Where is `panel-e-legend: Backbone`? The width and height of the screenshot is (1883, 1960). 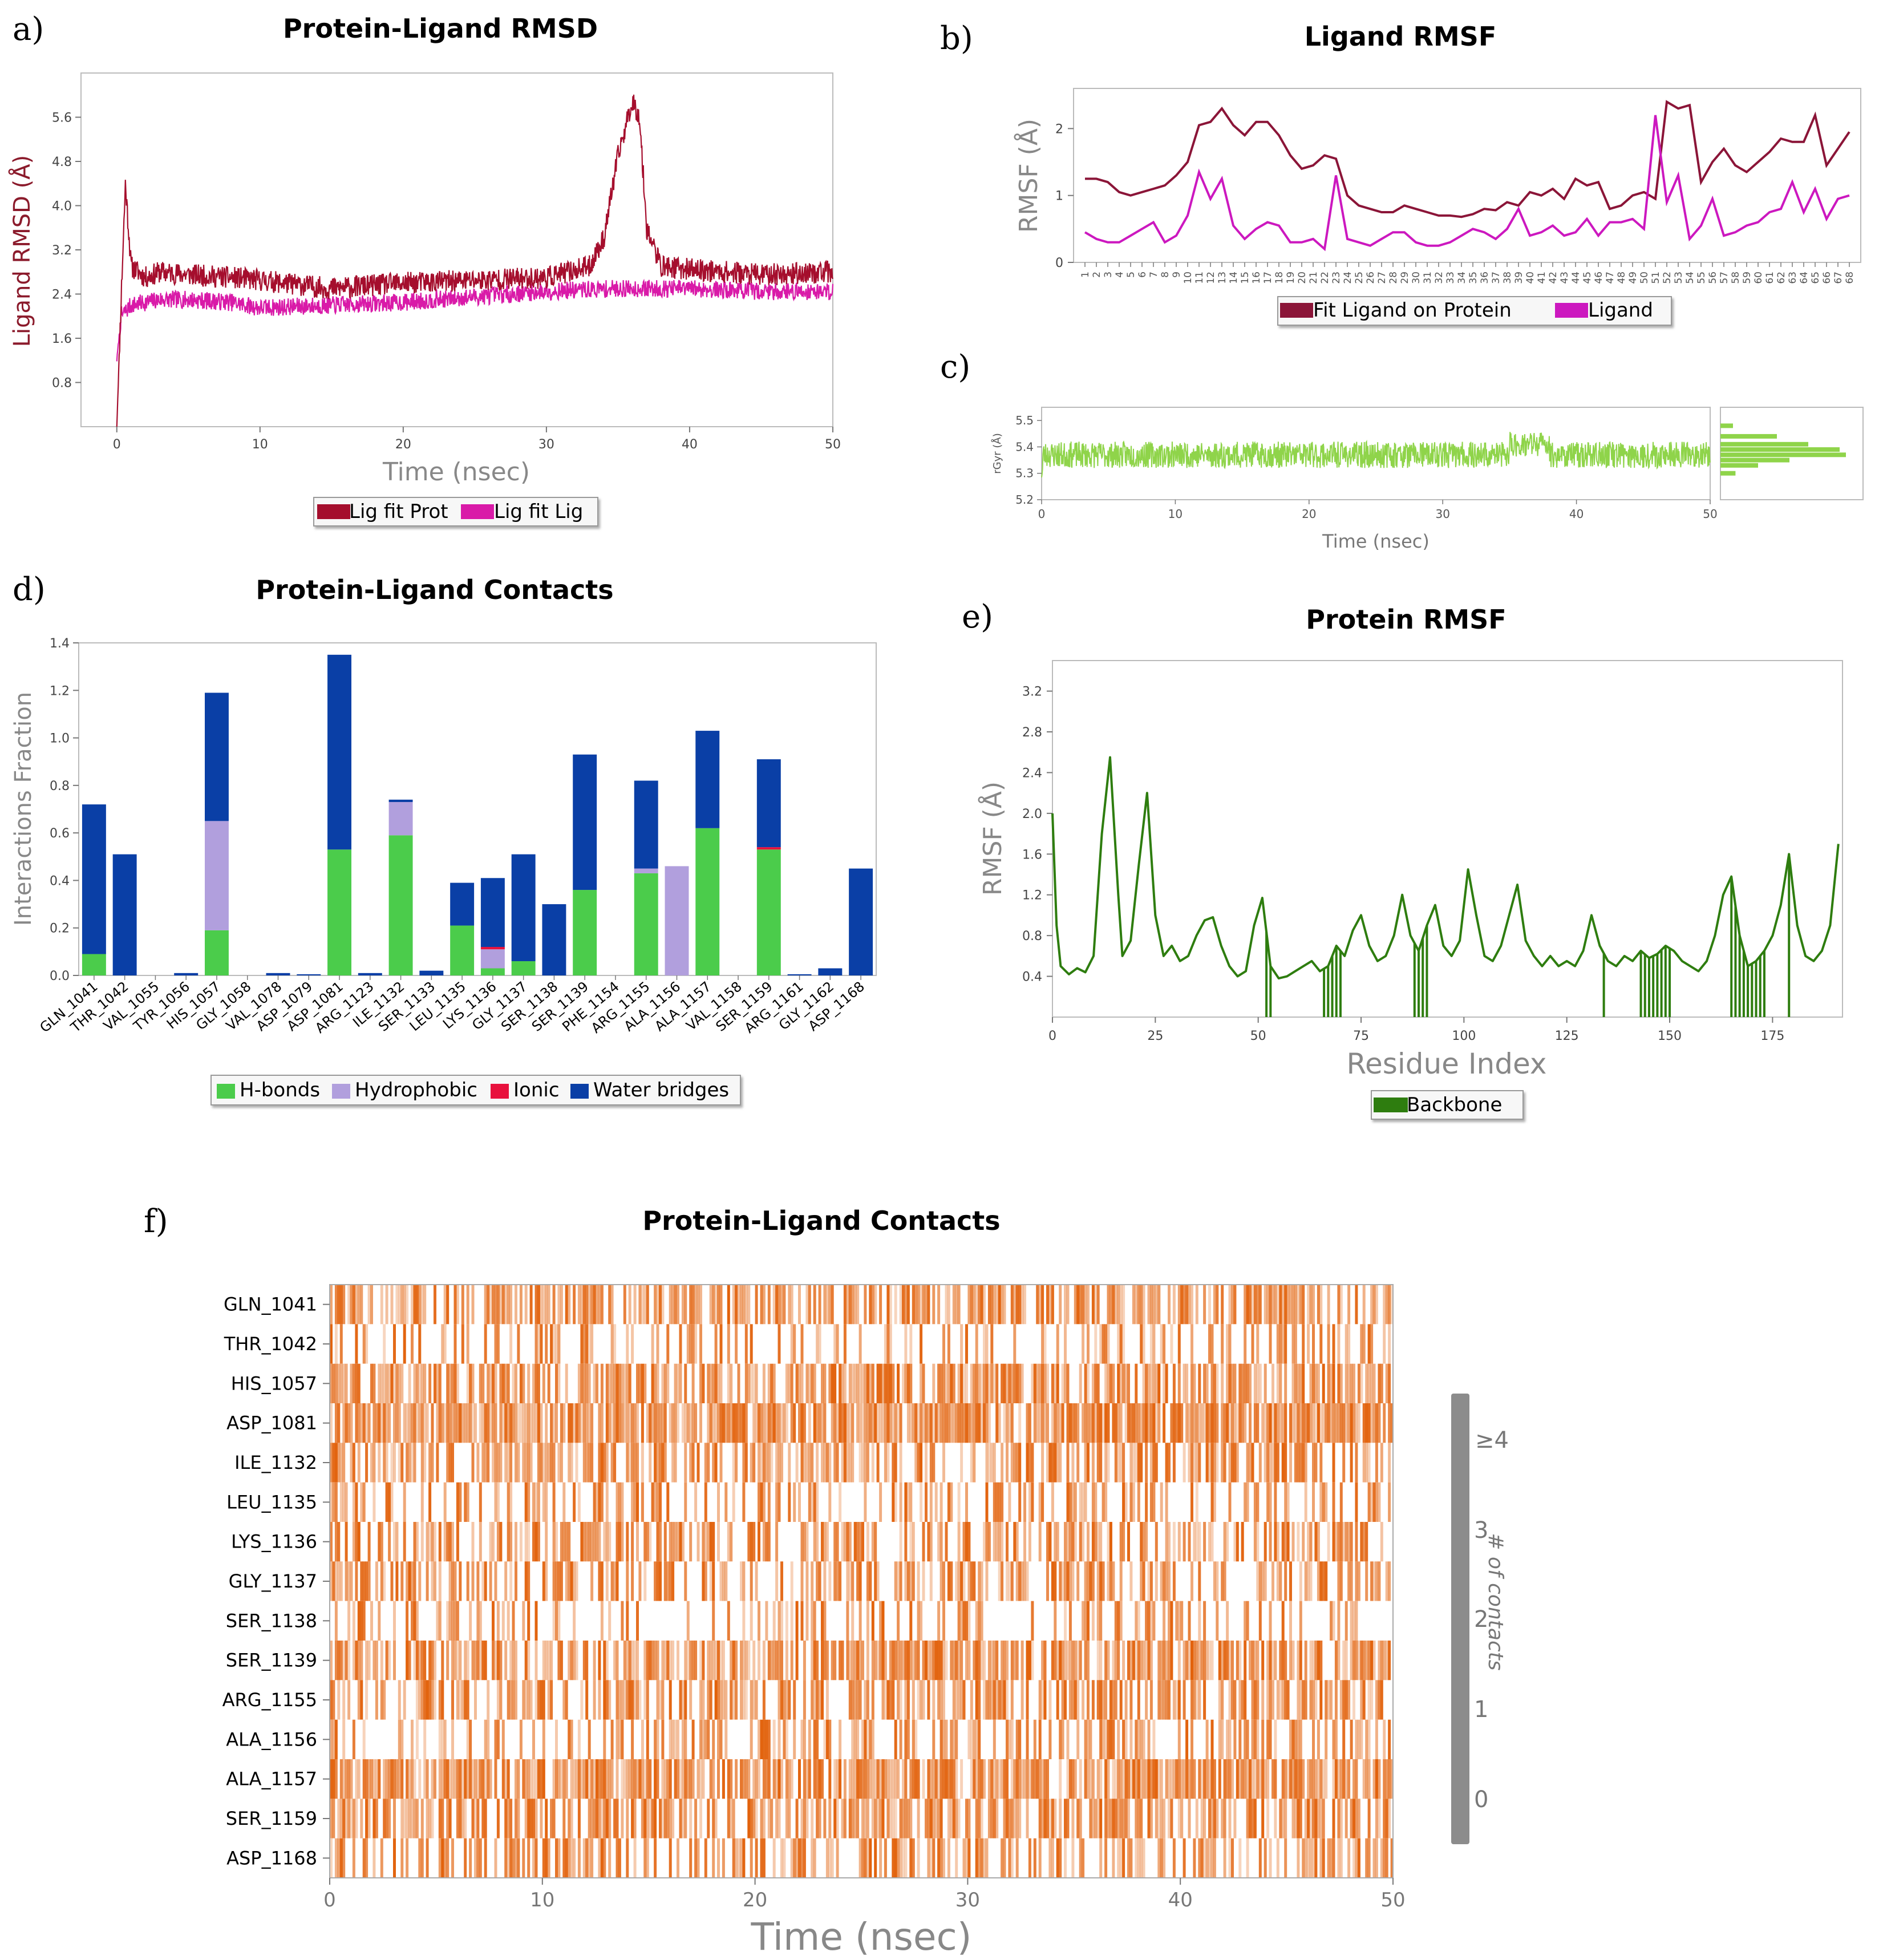
panel-e-legend: Backbone is located at coordinates (1447, 1105).